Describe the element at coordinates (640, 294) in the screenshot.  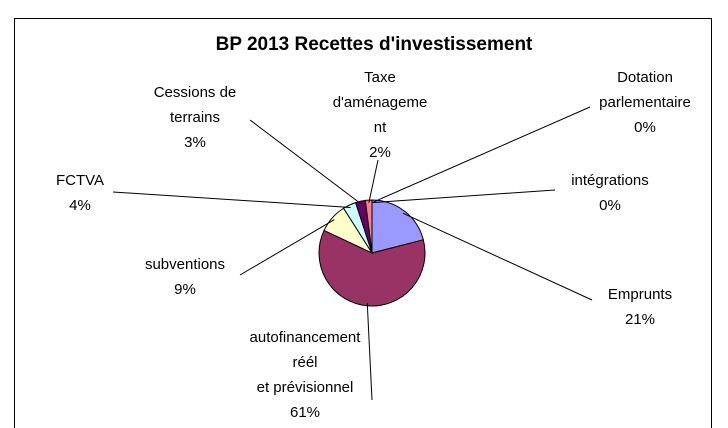
I see `slice-label: Emprunts` at that location.